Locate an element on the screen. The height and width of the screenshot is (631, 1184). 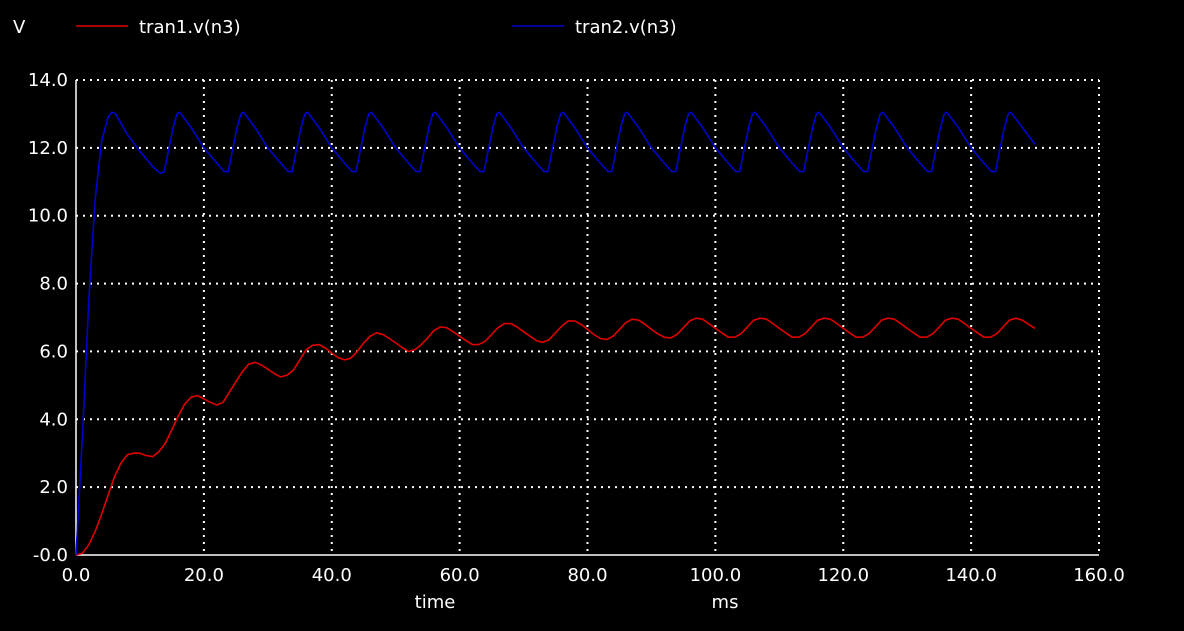
x-tick-label: 60.0 is located at coordinates (460, 575).